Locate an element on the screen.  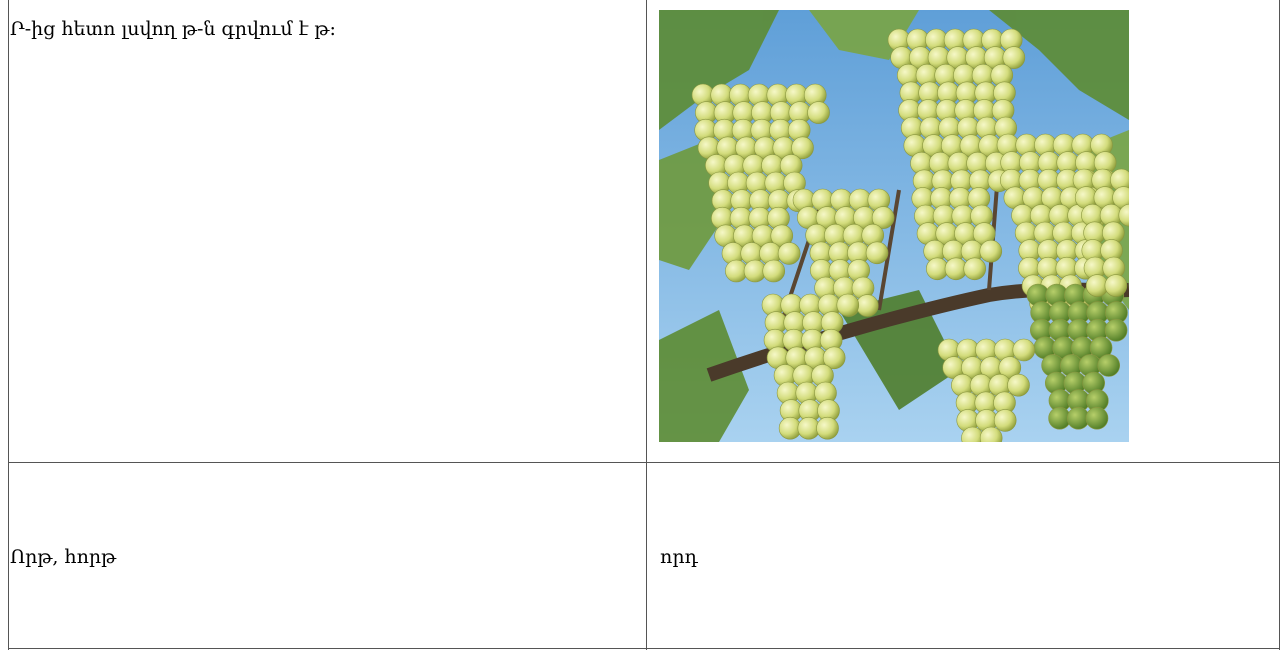
table-border-bottom is located at coordinates (644, 648).